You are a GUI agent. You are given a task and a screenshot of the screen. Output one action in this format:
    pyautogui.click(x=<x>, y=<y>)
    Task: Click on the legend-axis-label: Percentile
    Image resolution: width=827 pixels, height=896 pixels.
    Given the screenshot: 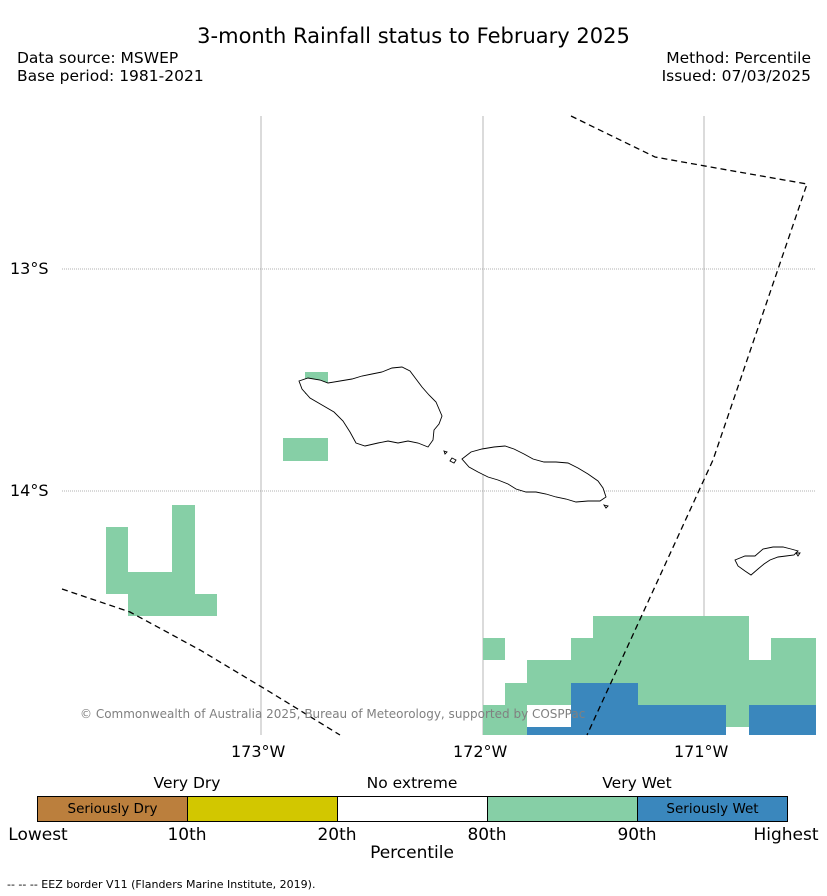 What is the action you would take?
    pyautogui.click(x=412, y=853)
    